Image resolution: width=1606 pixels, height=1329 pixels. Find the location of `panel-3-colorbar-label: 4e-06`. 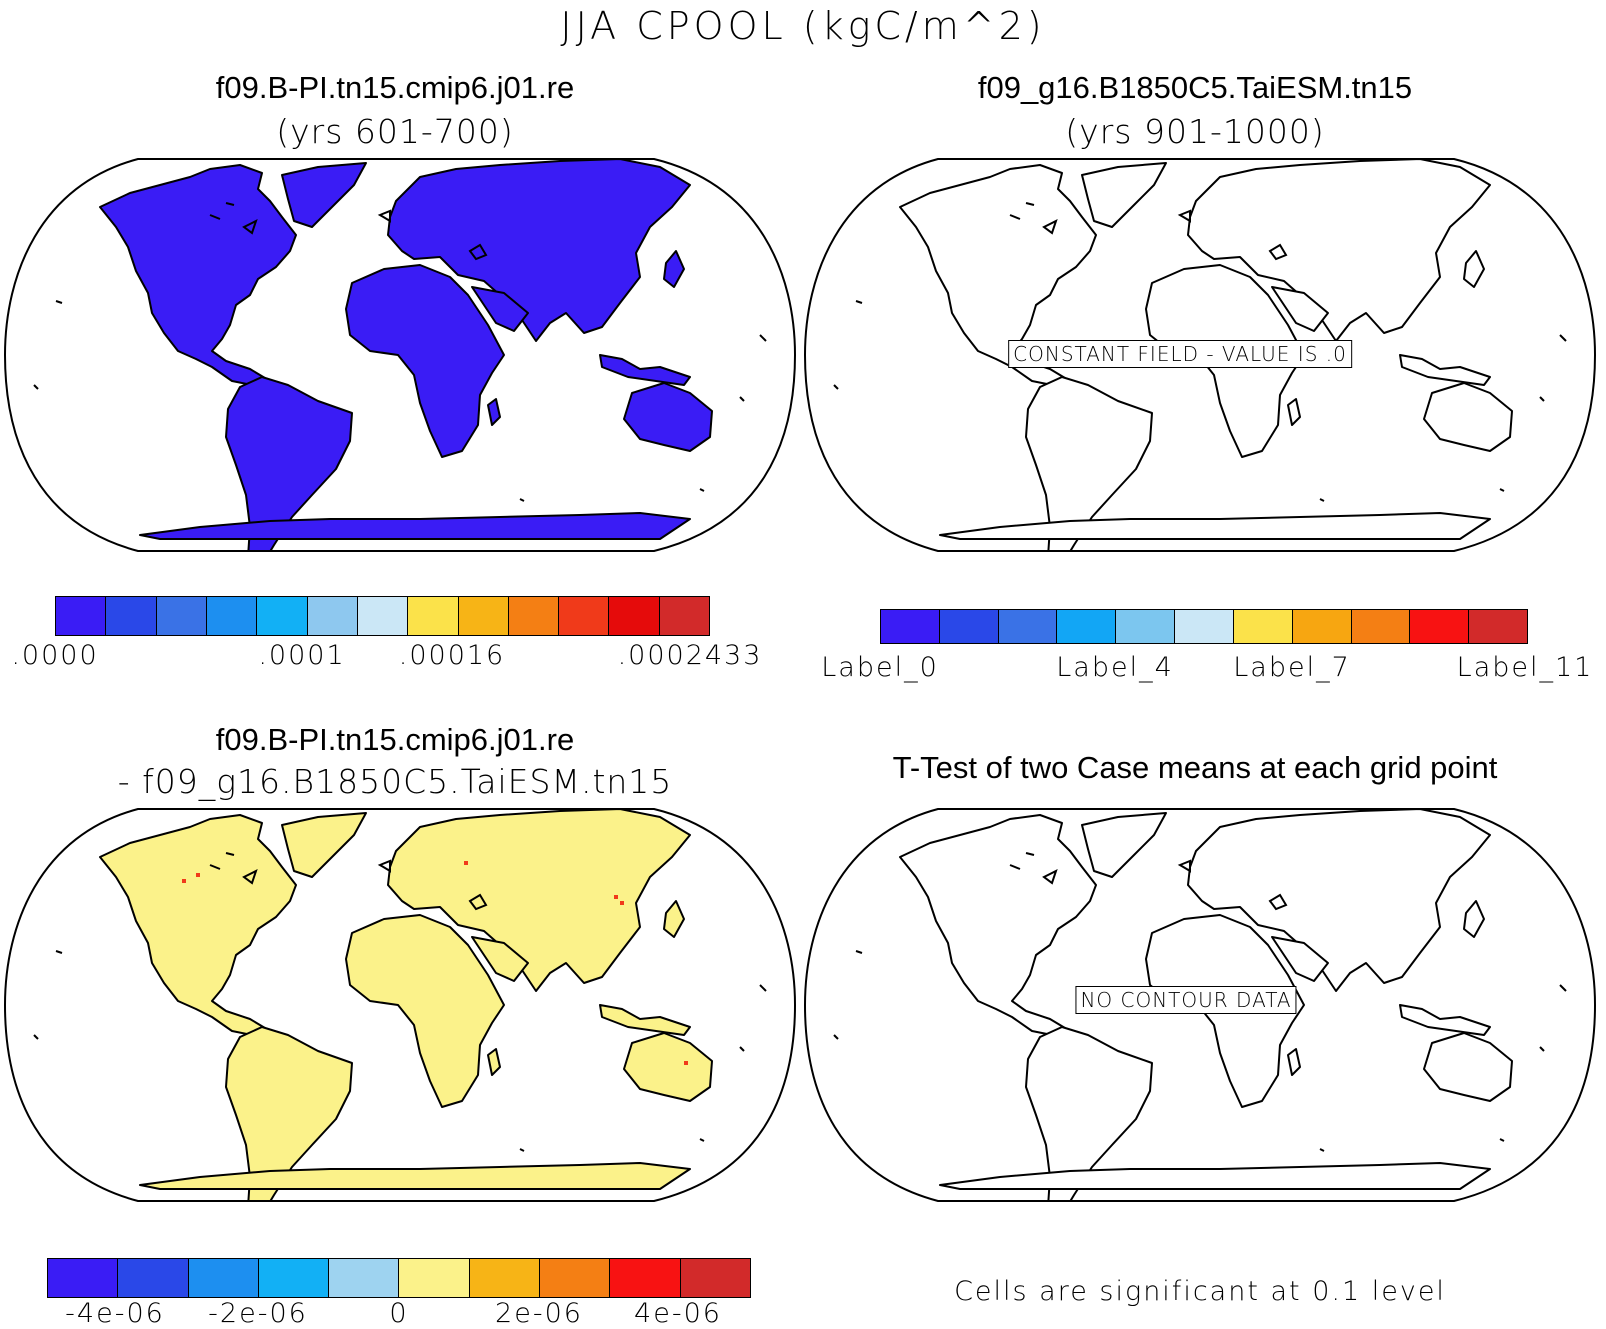

panel-3-colorbar-label: 4e-06 is located at coordinates (678, 1313).